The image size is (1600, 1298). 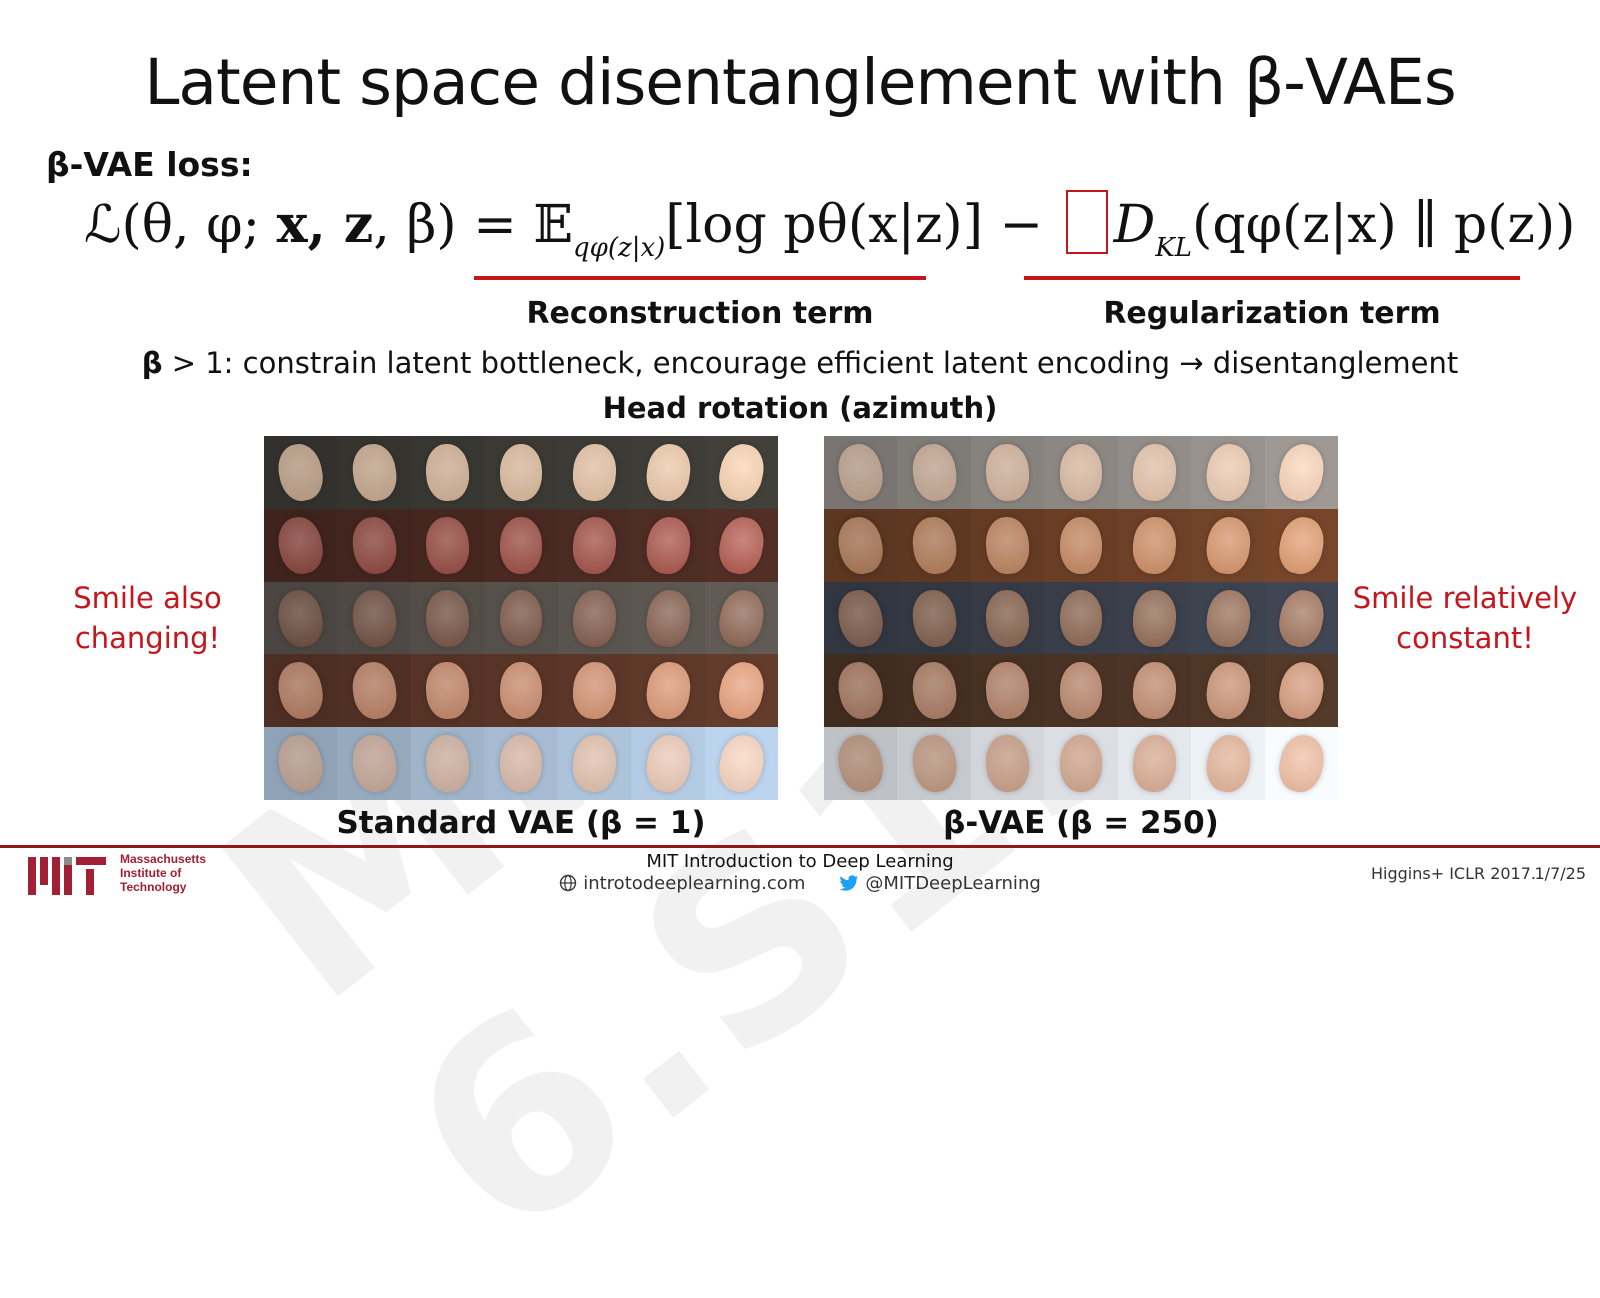 What do you see at coordinates (800, 408) in the screenshot?
I see `head-rotation-label: Head rotation (azimuth)` at bounding box center [800, 408].